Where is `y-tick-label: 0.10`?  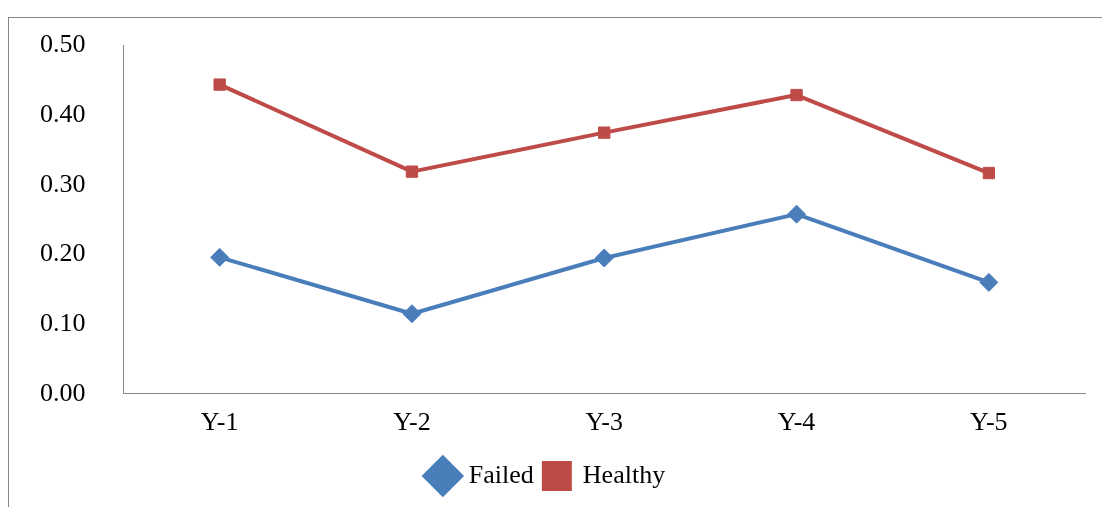 y-tick-label: 0.10 is located at coordinates (63, 322).